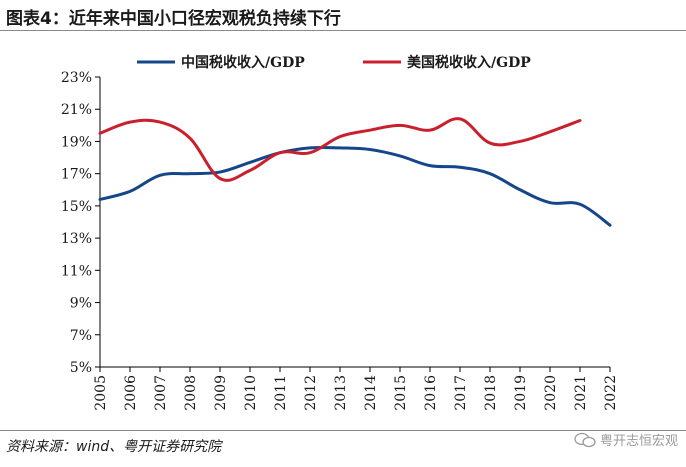 This screenshot has width=686, height=467. I want to click on x-tick-label: 2005, so click(101, 393).